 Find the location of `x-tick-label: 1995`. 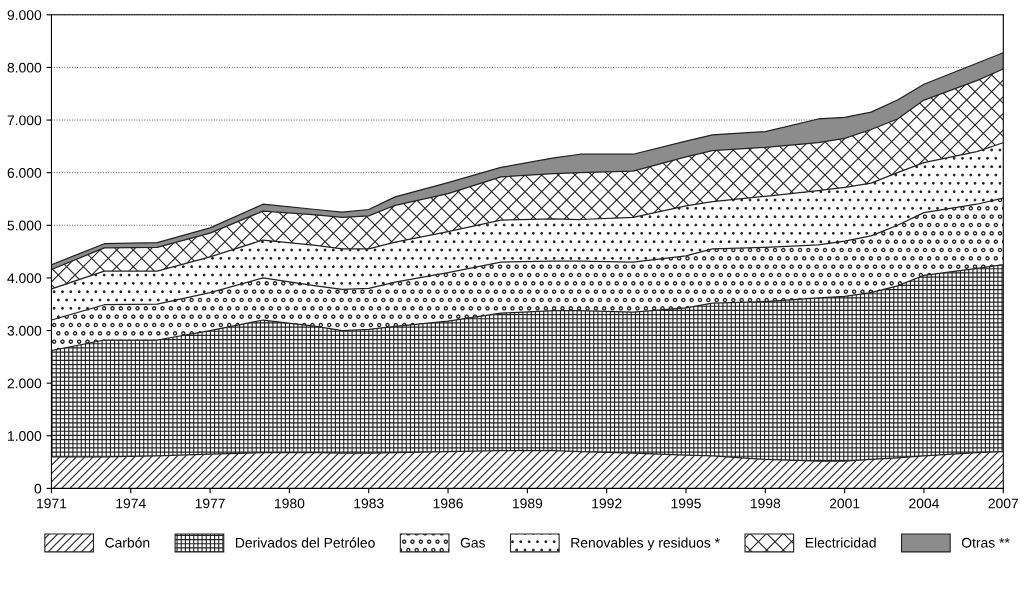

x-tick-label: 1995 is located at coordinates (686, 503).